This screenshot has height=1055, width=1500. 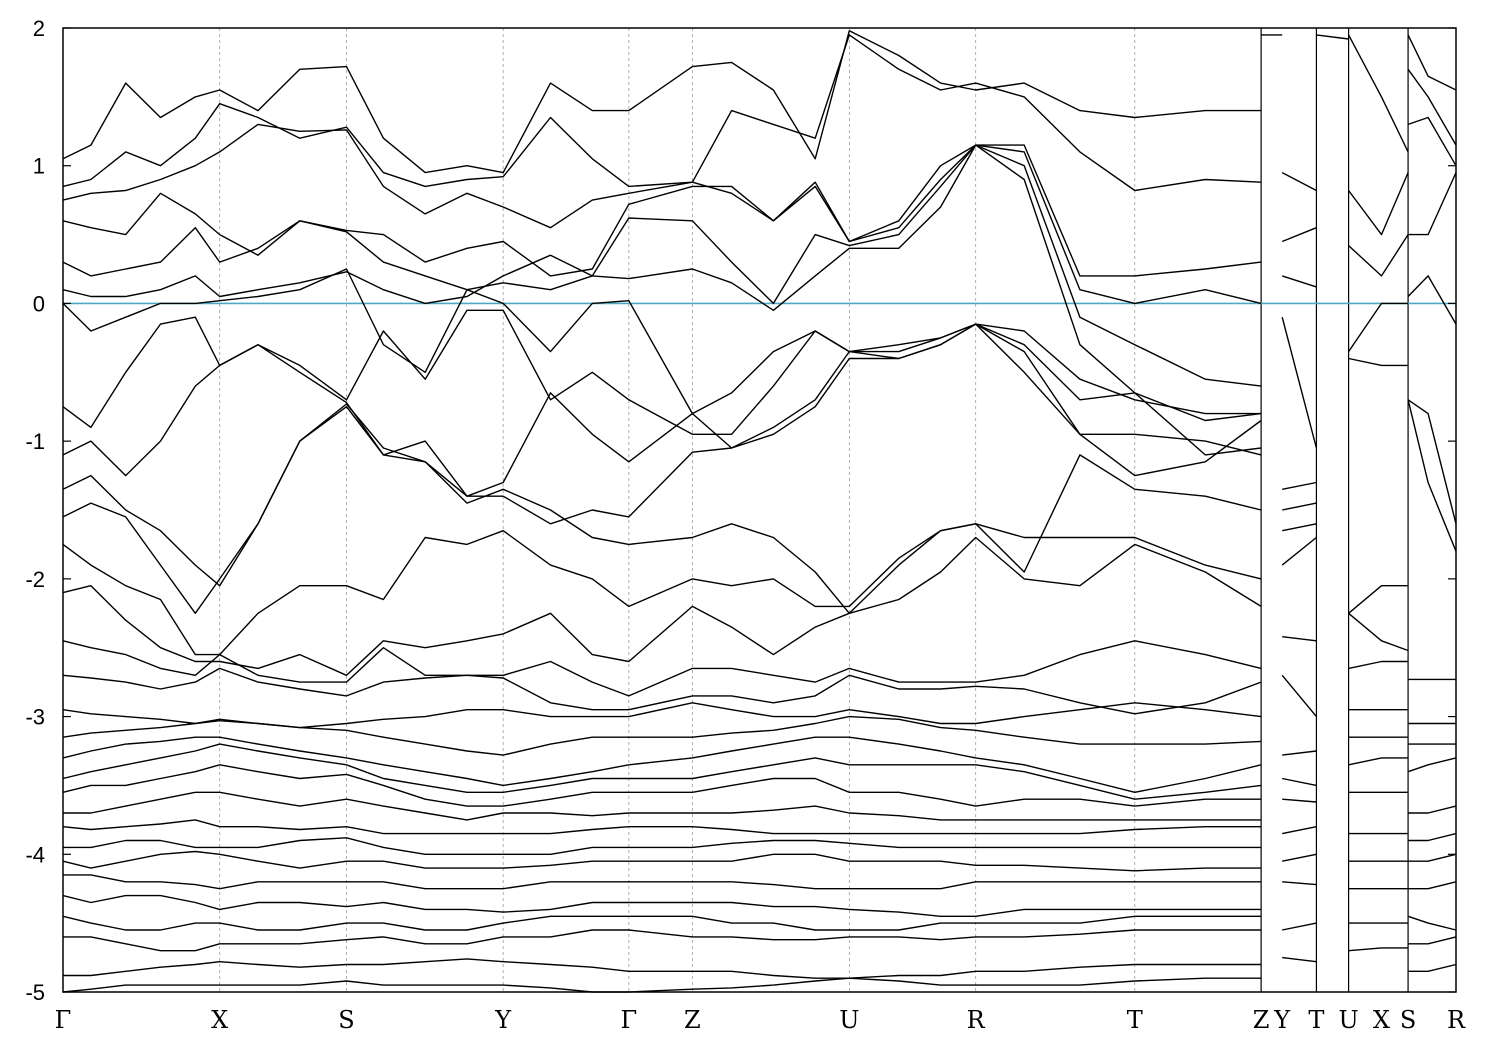 What do you see at coordinates (1316, 1020) in the screenshot?
I see `kpoint-label: T` at bounding box center [1316, 1020].